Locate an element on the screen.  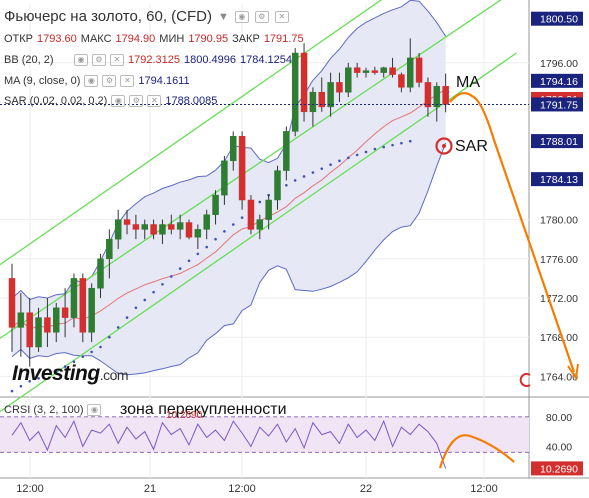
sar-annotation: SAR is located at coordinates (471, 146).